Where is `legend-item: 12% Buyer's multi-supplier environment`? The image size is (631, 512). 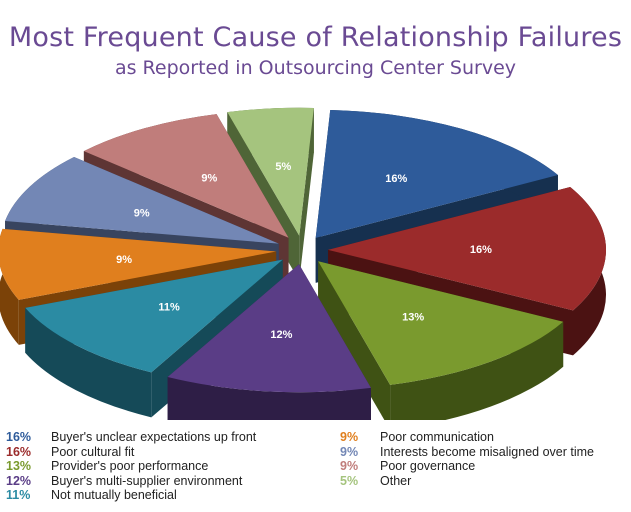
legend-item: 12% Buyer's multi-supplier environment is located at coordinates (131, 481).